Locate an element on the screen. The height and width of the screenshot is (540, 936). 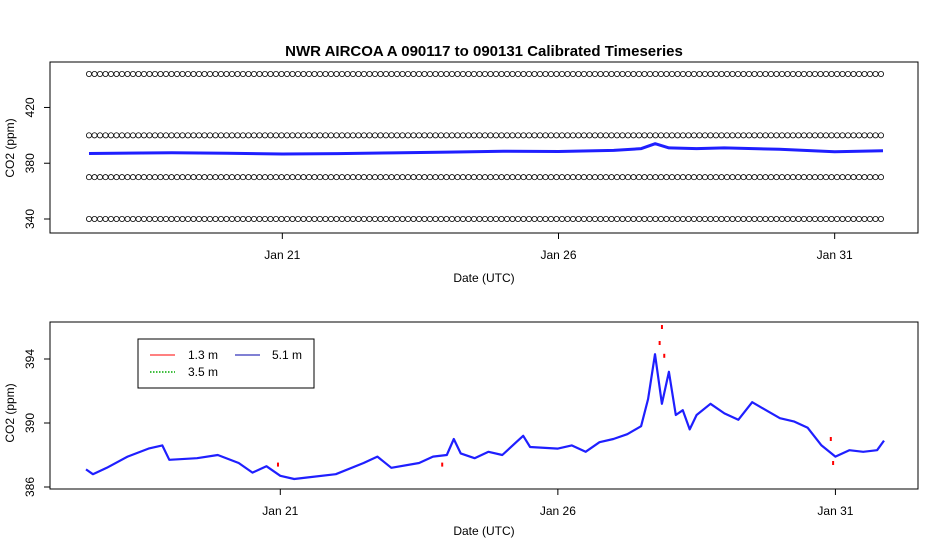
x-tick-label: Jan 21 is located at coordinates (280, 511).